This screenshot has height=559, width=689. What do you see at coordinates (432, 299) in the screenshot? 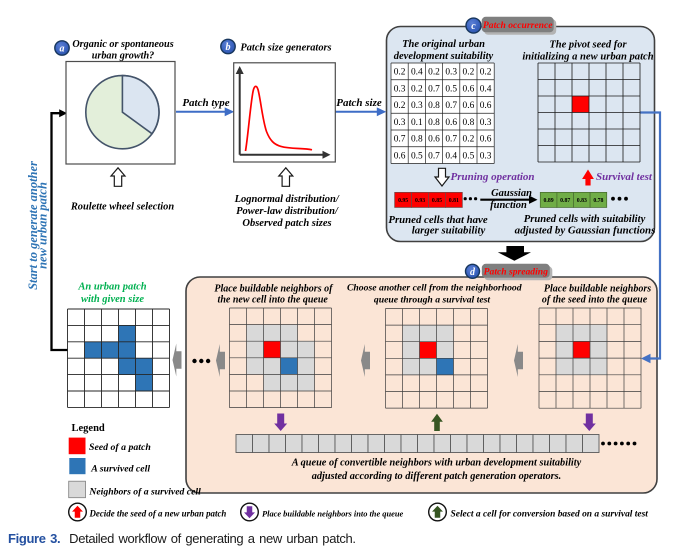
I see `svg-text: queue through a survival test` at bounding box center [432, 299].